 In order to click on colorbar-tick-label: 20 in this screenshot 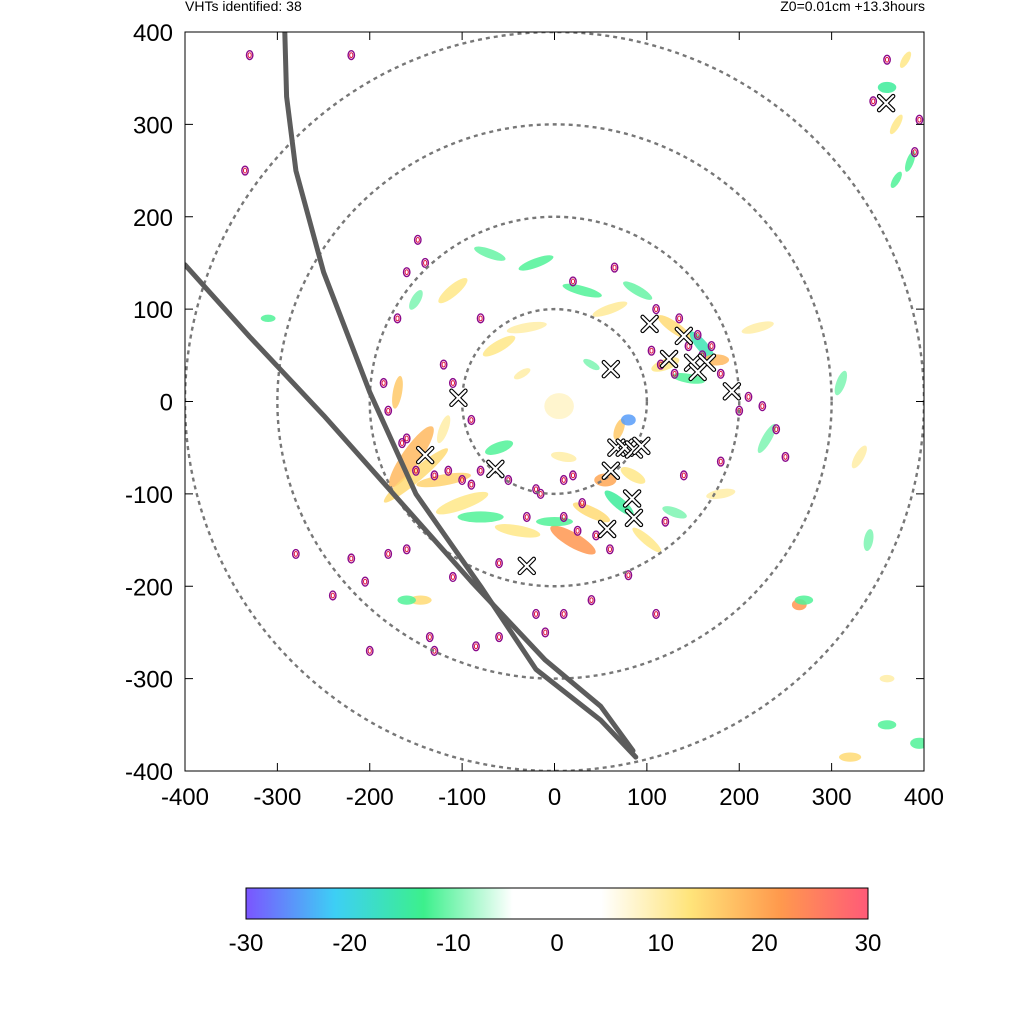, I will do `click(764, 943)`.